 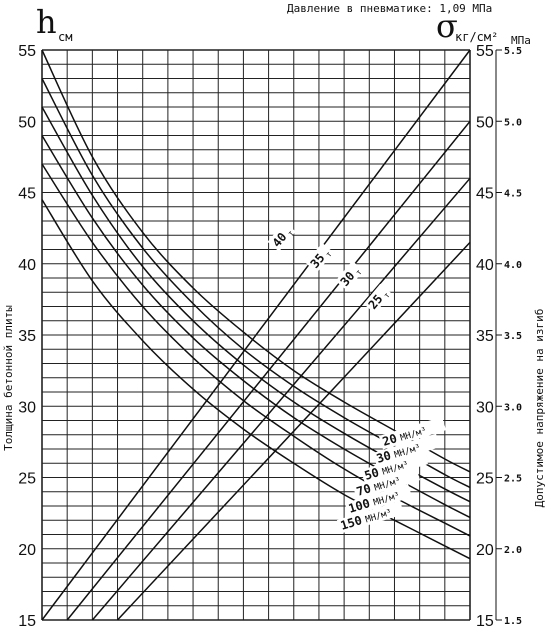 I want to click on load-unit-35: т, so click(x=329, y=255).